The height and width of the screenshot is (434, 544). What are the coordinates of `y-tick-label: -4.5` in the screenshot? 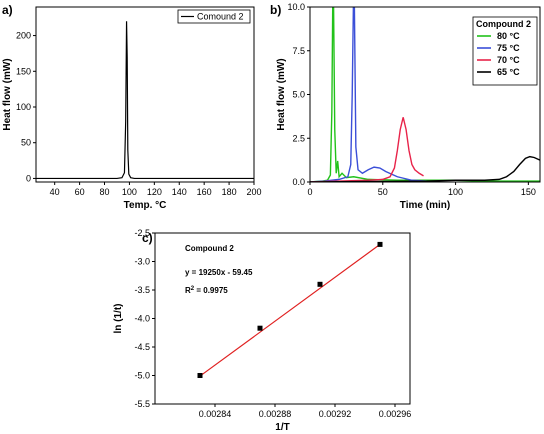 It's located at (142, 347).